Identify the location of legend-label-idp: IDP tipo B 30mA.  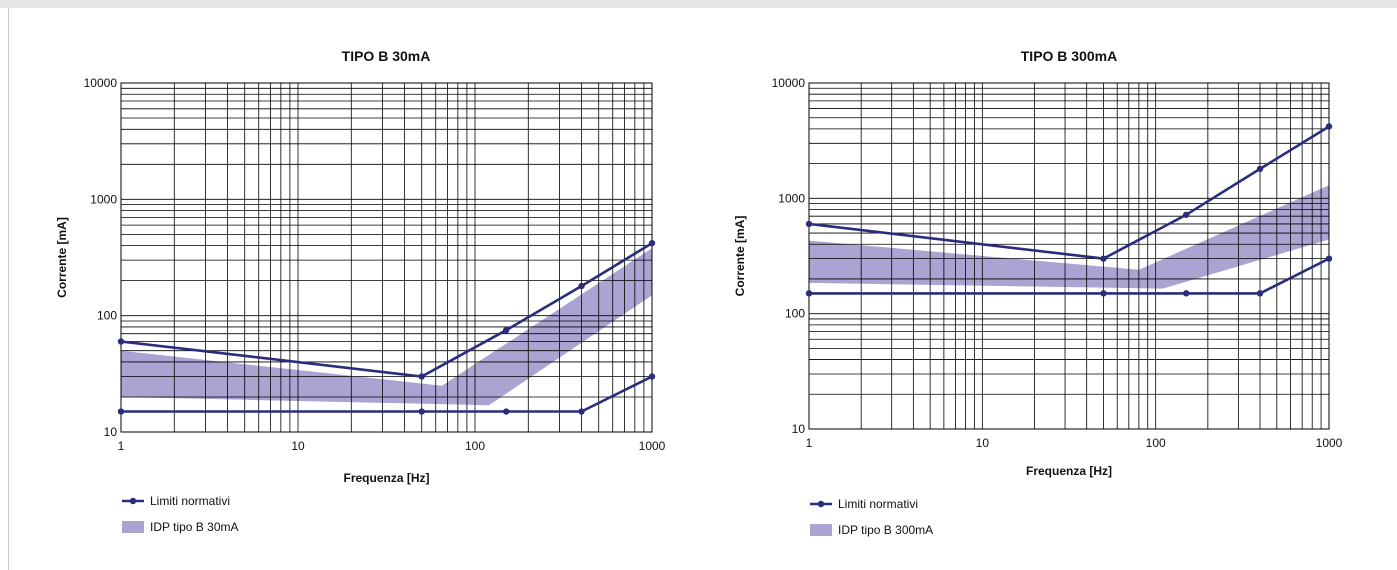
(194, 527).